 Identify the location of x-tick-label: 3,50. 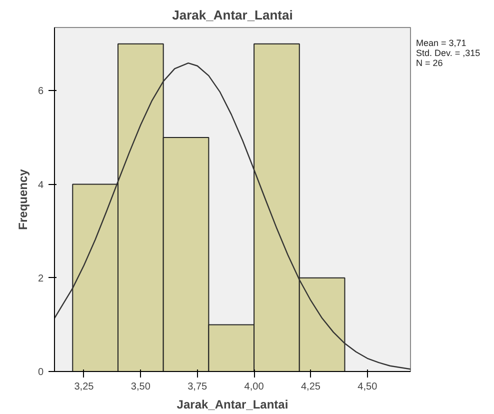
(140, 387).